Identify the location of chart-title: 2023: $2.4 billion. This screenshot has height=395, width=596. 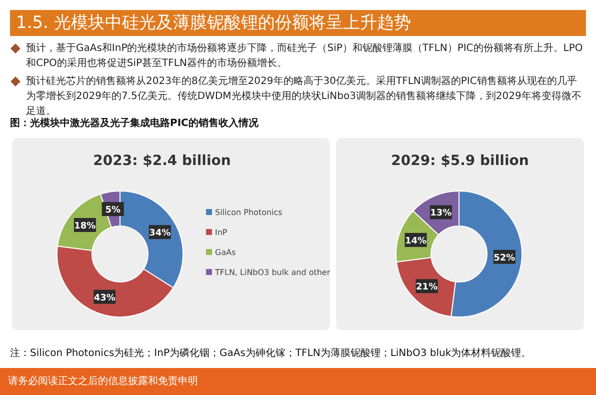
(162, 161).